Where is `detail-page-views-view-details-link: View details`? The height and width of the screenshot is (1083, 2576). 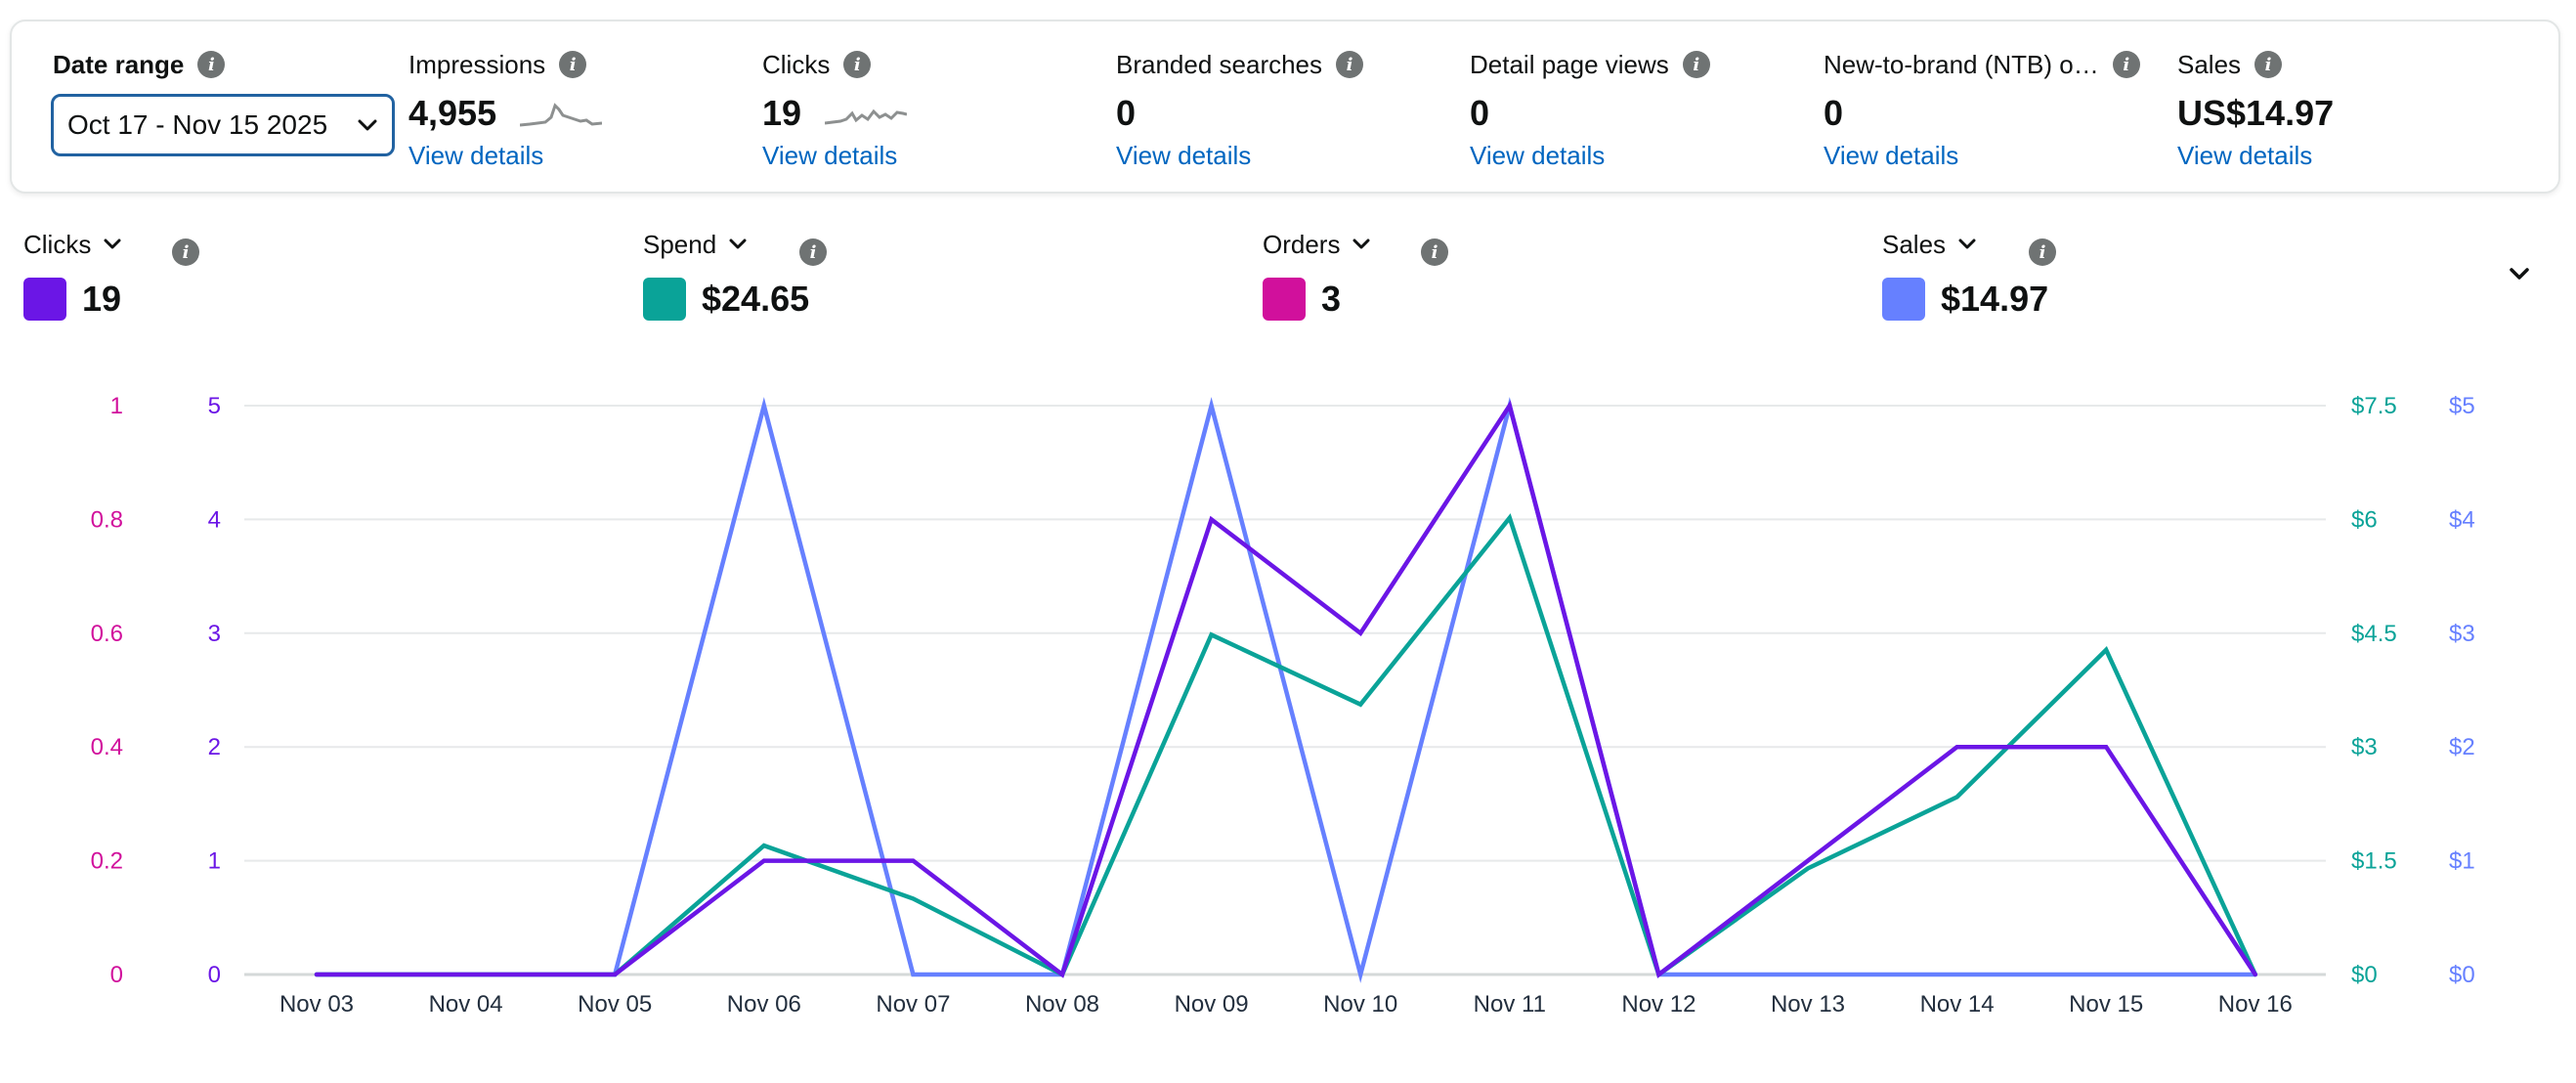 detail-page-views-view-details-link: View details is located at coordinates (1538, 155).